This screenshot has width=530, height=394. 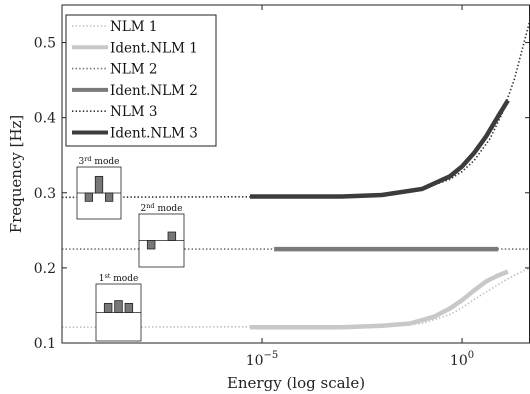 I want to click on legend-label: NLM 1, so click(x=133, y=27).